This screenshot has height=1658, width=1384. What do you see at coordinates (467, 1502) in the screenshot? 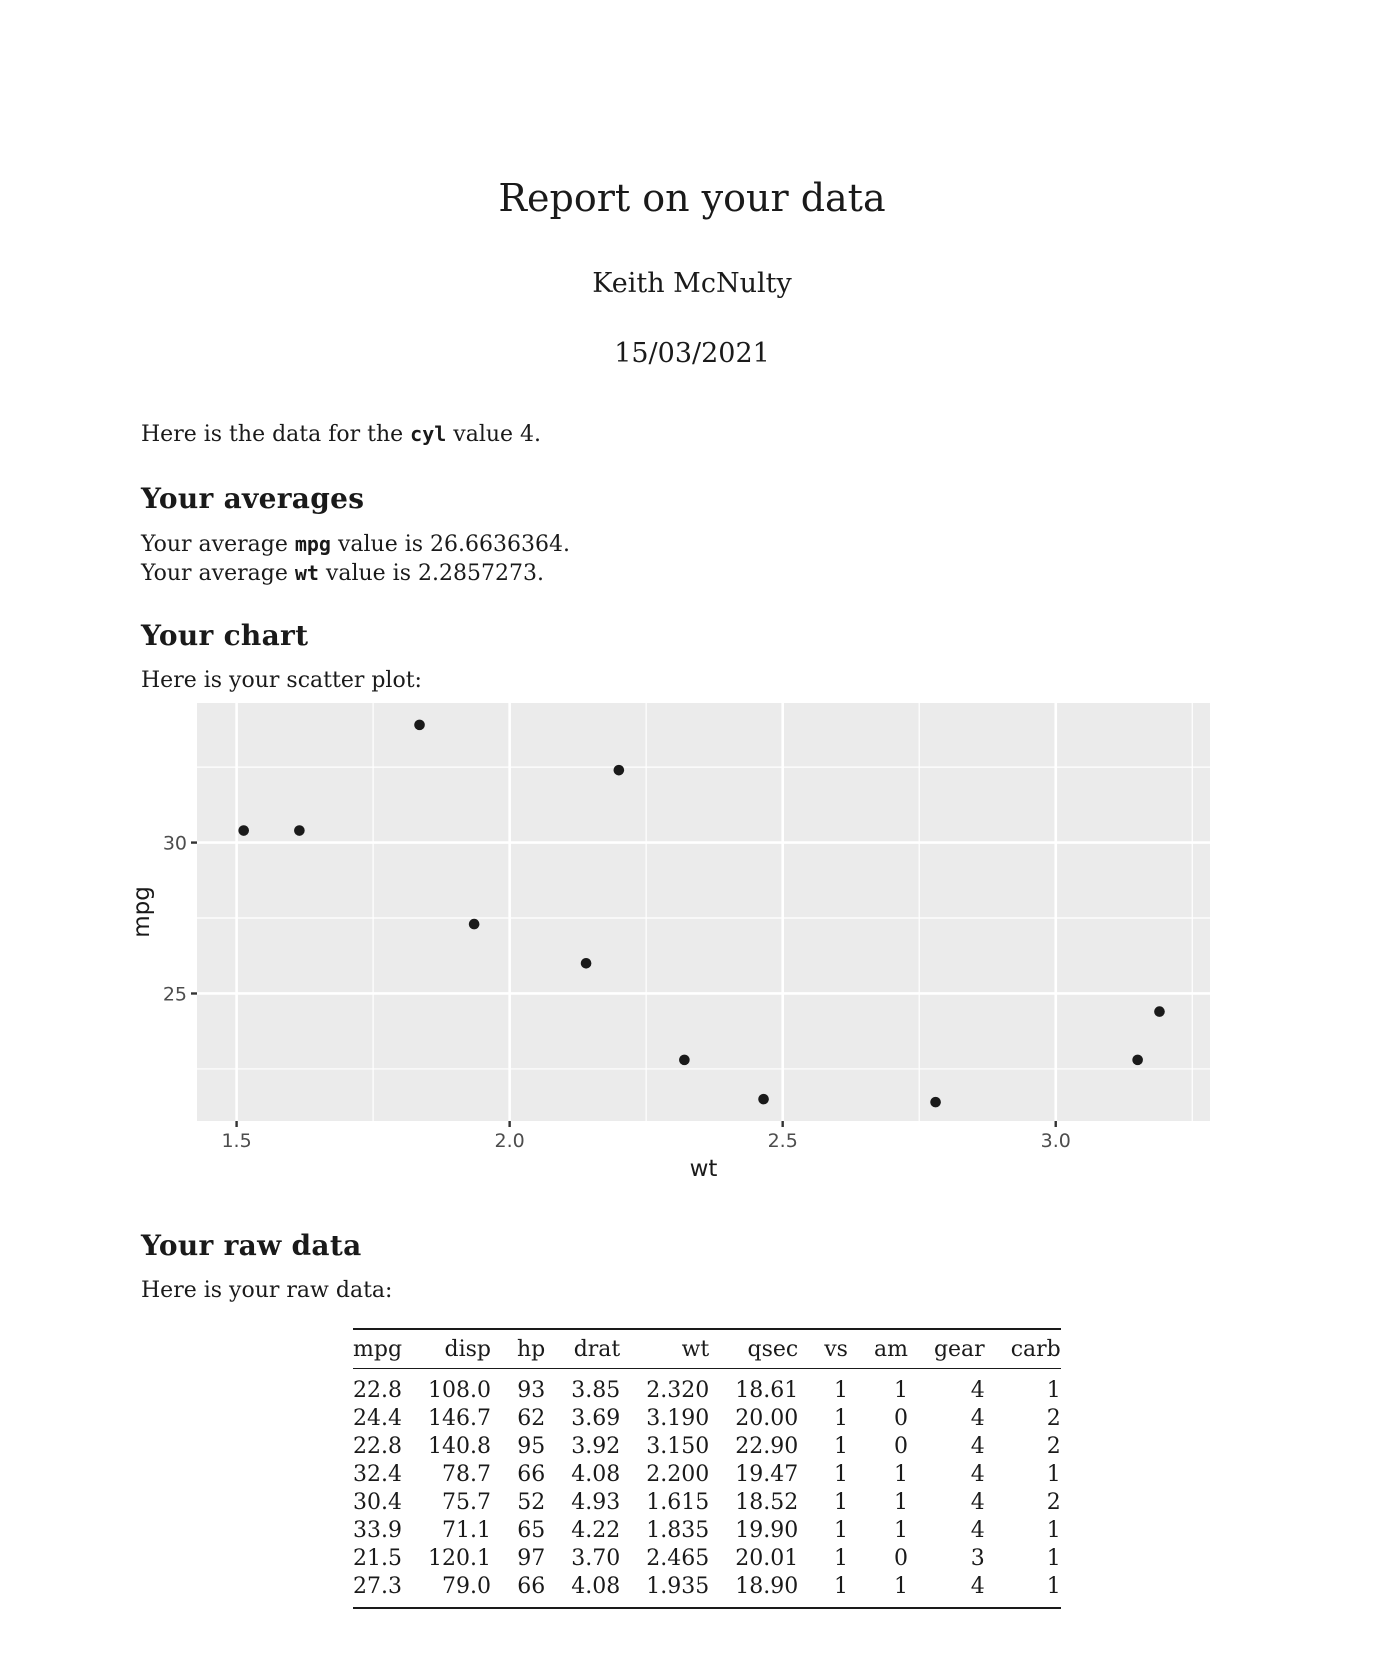
I see `table-cell-disp: 75.7` at bounding box center [467, 1502].